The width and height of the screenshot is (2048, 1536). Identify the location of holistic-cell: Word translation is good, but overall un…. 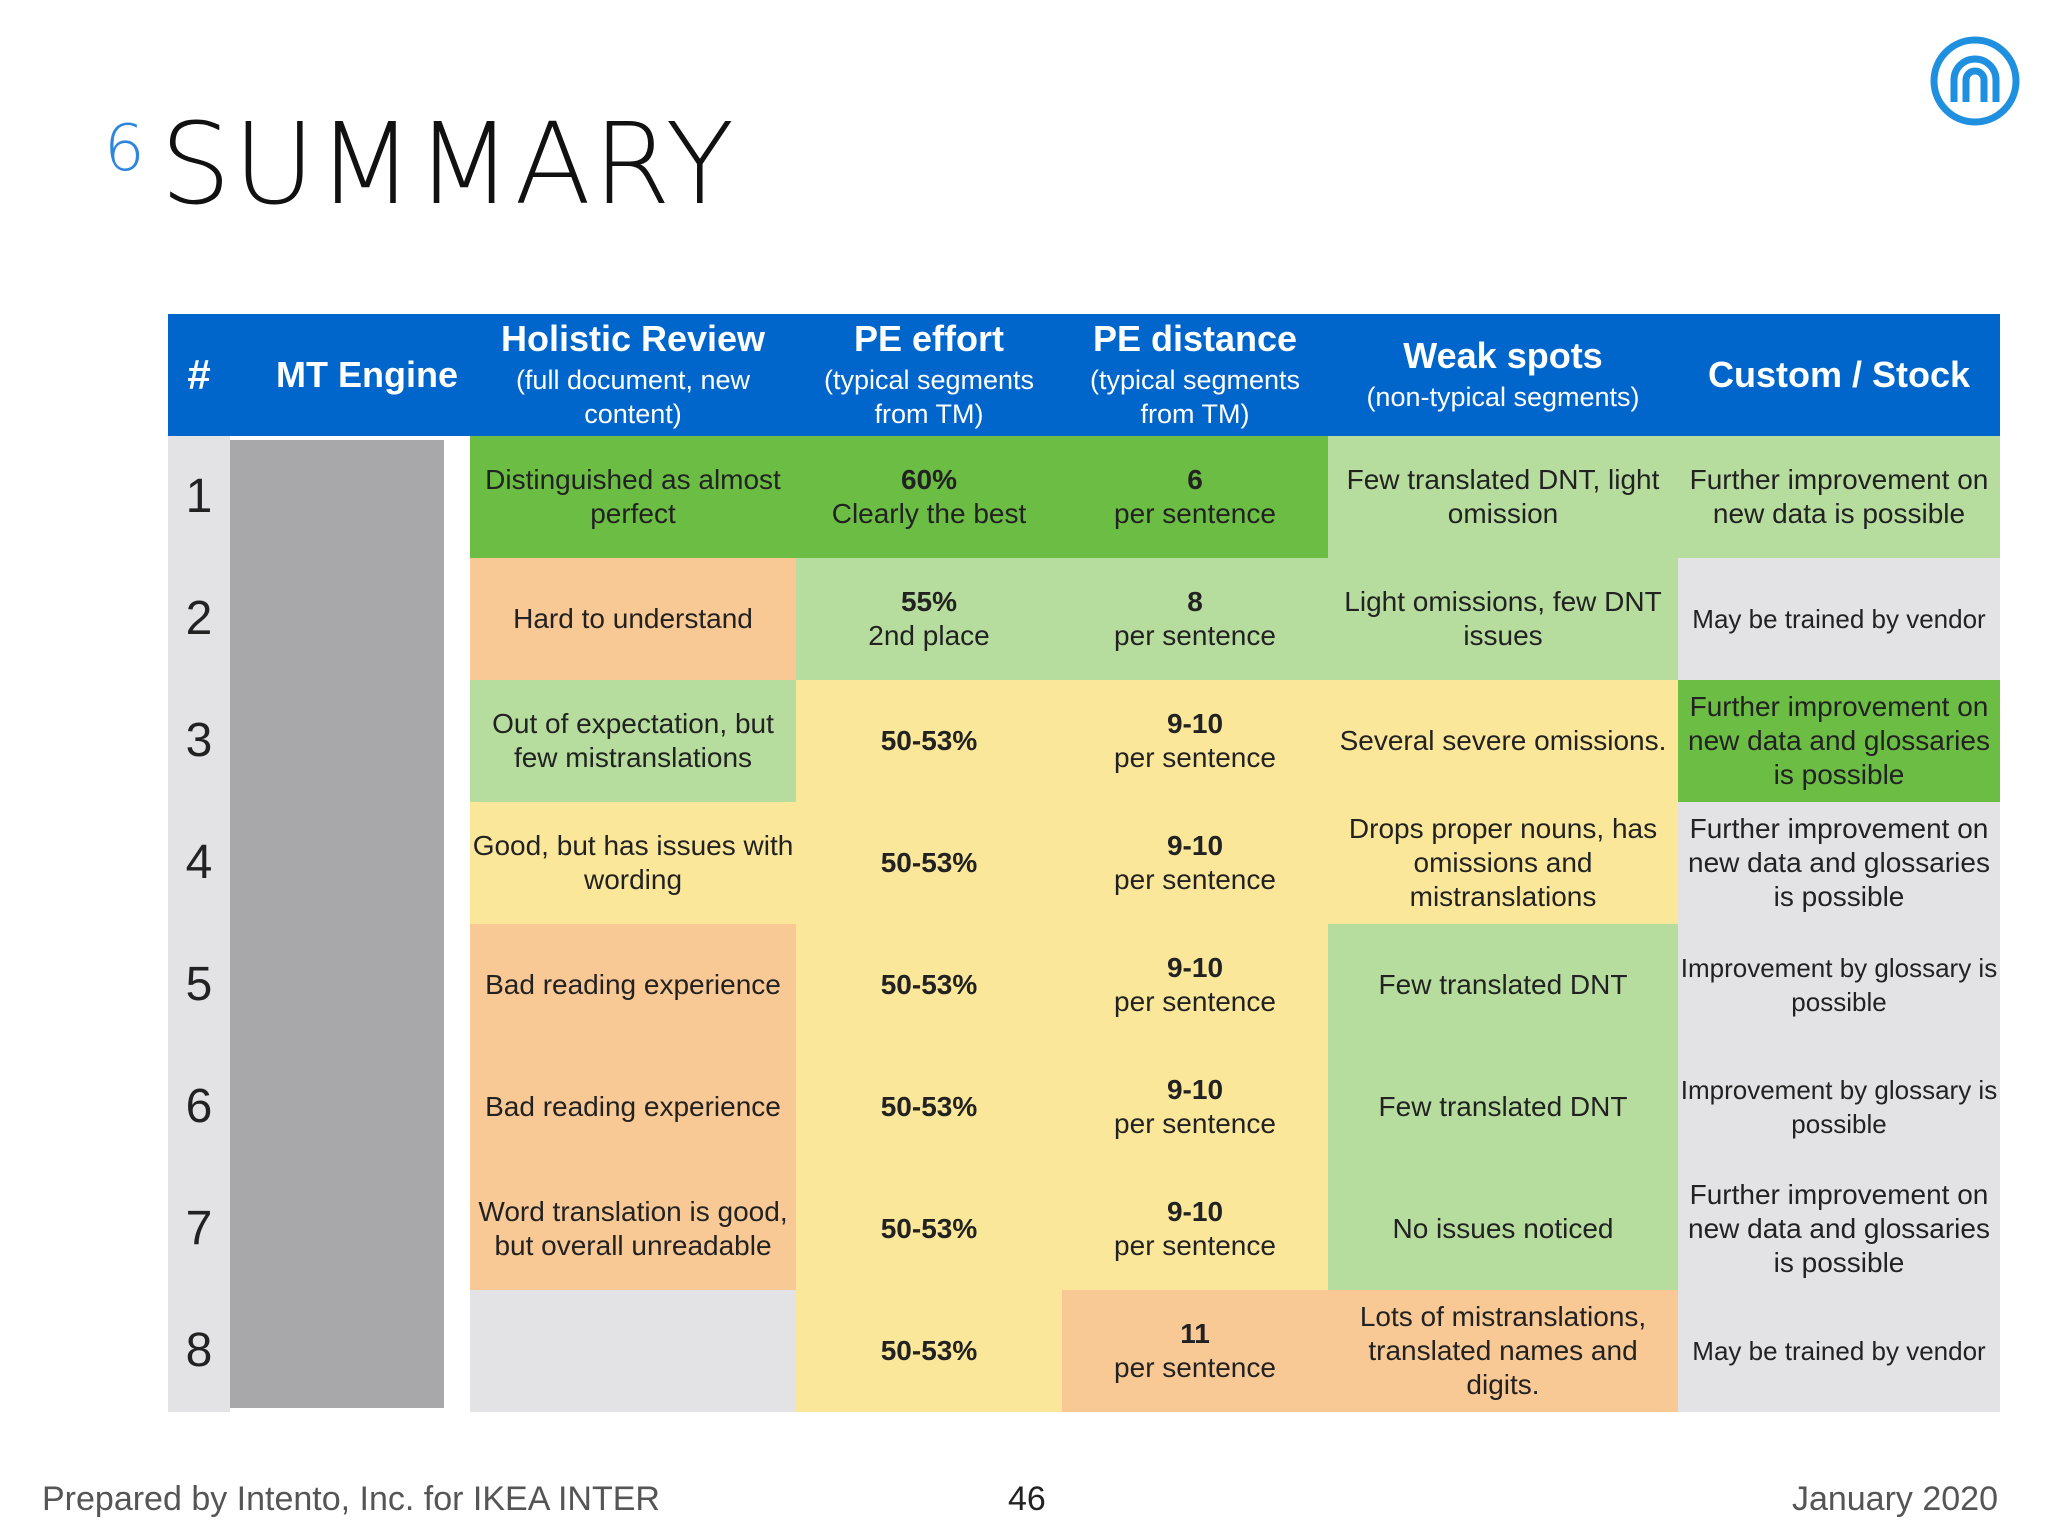
(633, 1229).